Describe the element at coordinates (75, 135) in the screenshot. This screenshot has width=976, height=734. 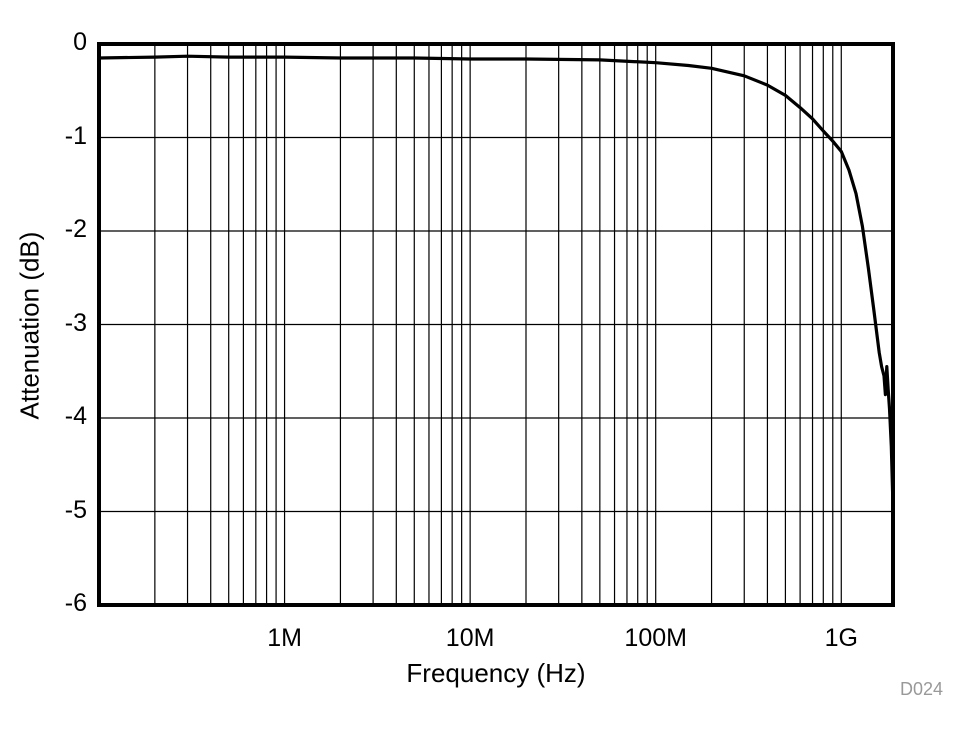
I see `y-tick-label: -1` at that location.